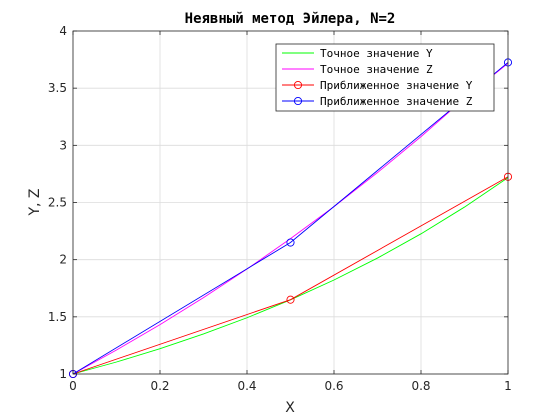 Image resolution: width=560 pixels, height=420 pixels. I want to click on x-tick-label: 0.8, so click(420, 386).